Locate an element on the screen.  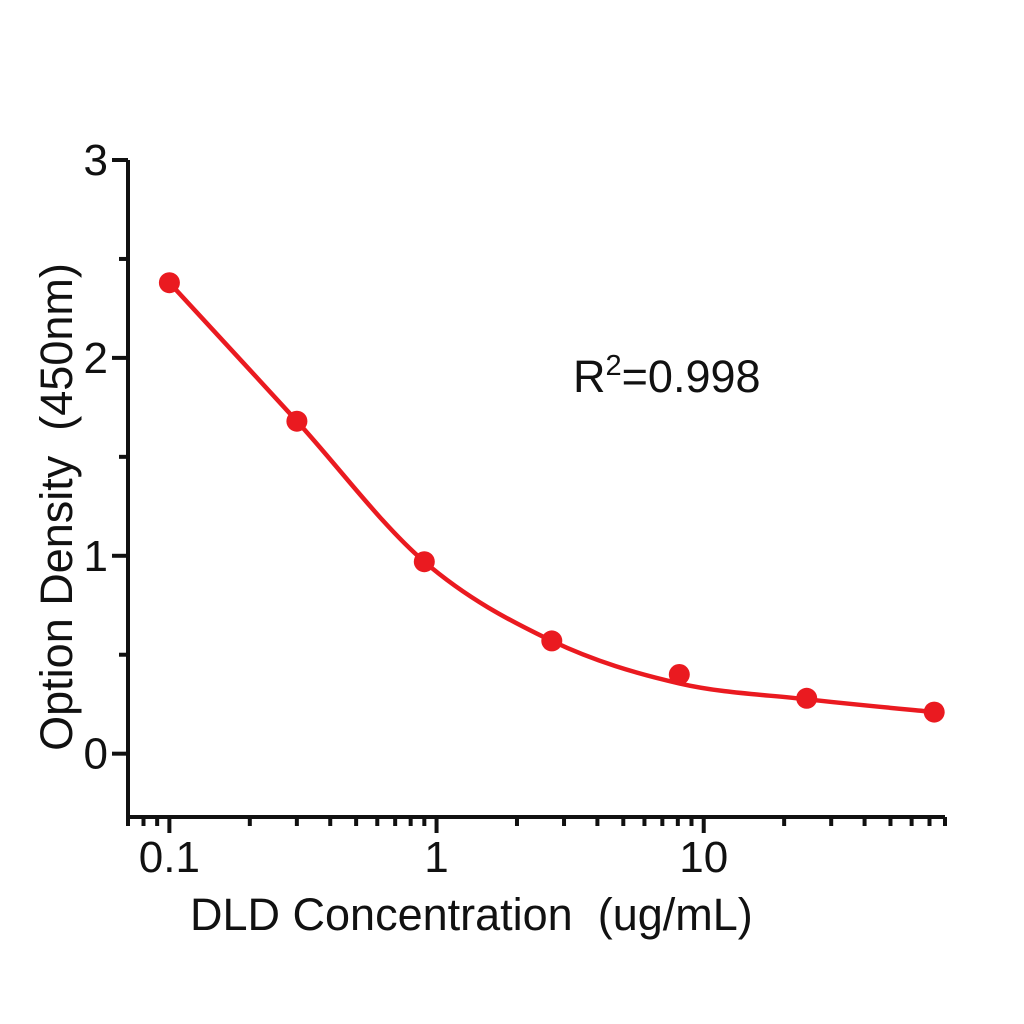
x-tick-label: 0.1 is located at coordinates (169, 857).